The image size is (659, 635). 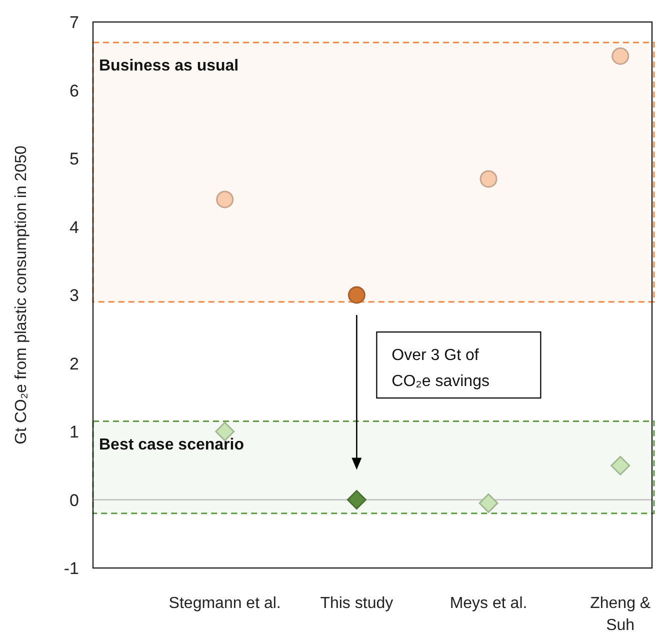 I want to click on y-tick-label: 5, so click(x=74, y=159).